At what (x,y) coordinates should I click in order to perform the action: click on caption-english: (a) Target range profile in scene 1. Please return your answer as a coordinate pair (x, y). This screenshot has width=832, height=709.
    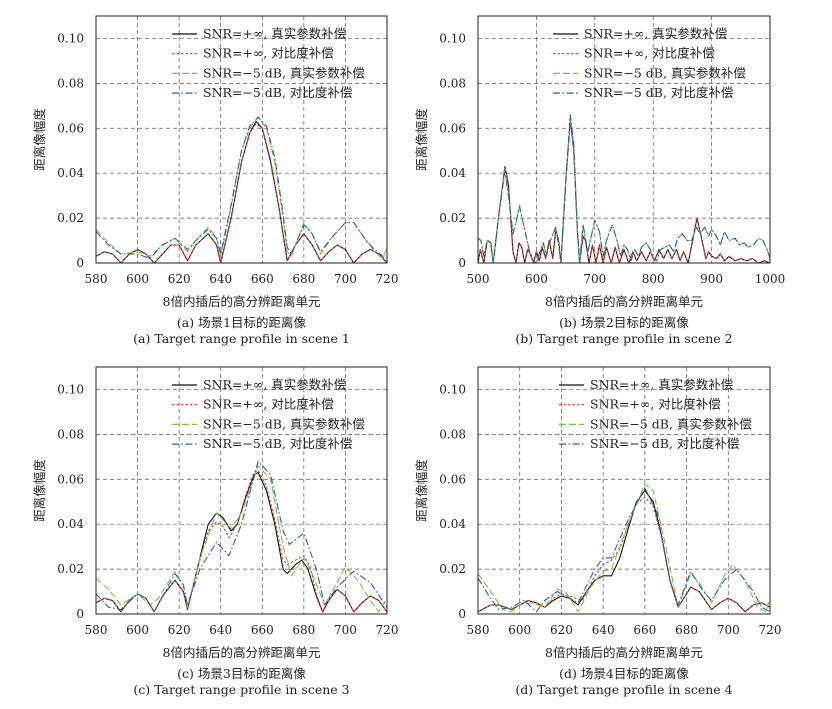
    Looking at the image, I should click on (241, 338).